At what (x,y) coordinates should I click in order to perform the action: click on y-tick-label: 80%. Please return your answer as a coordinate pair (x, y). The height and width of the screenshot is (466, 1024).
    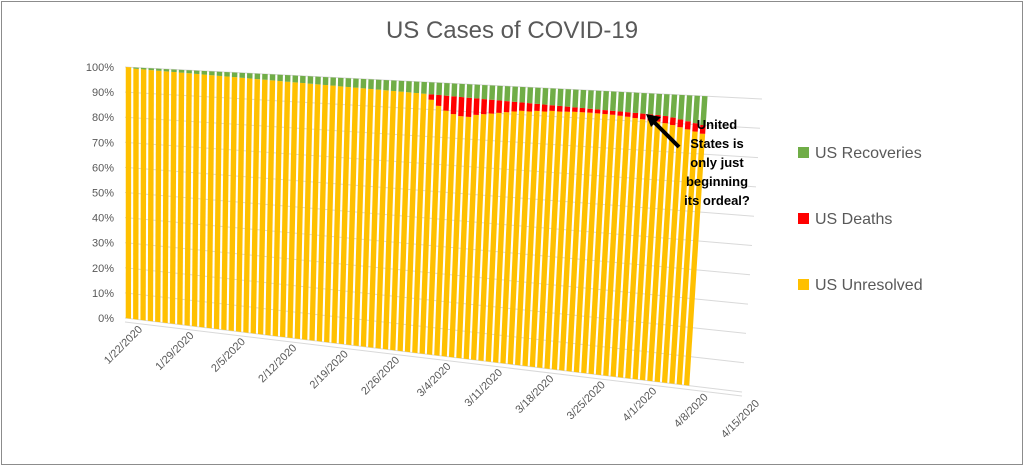
    Looking at the image, I should click on (103, 118).